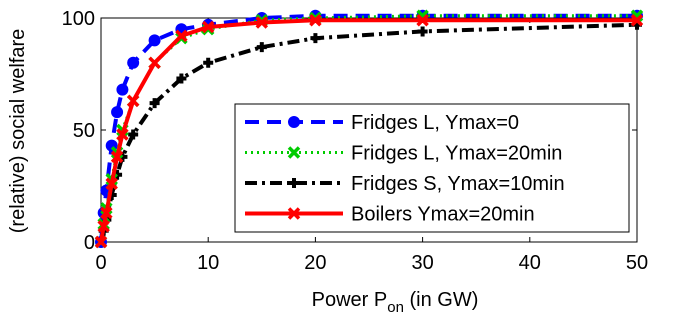  Describe the element at coordinates (395, 307) in the screenshot. I see `x-axis-label-subscript: on` at that location.